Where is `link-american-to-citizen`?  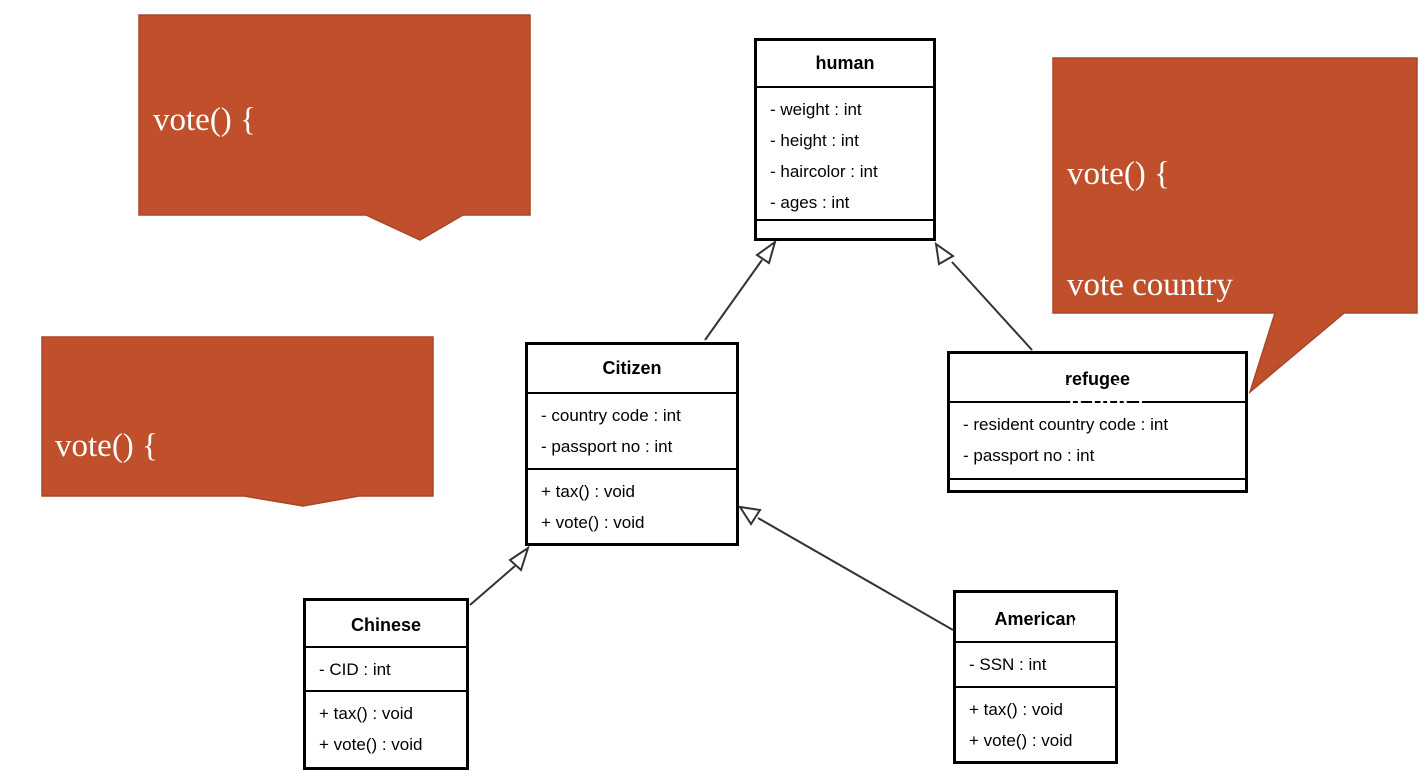 link-american-to-citizen is located at coordinates (845, 568).